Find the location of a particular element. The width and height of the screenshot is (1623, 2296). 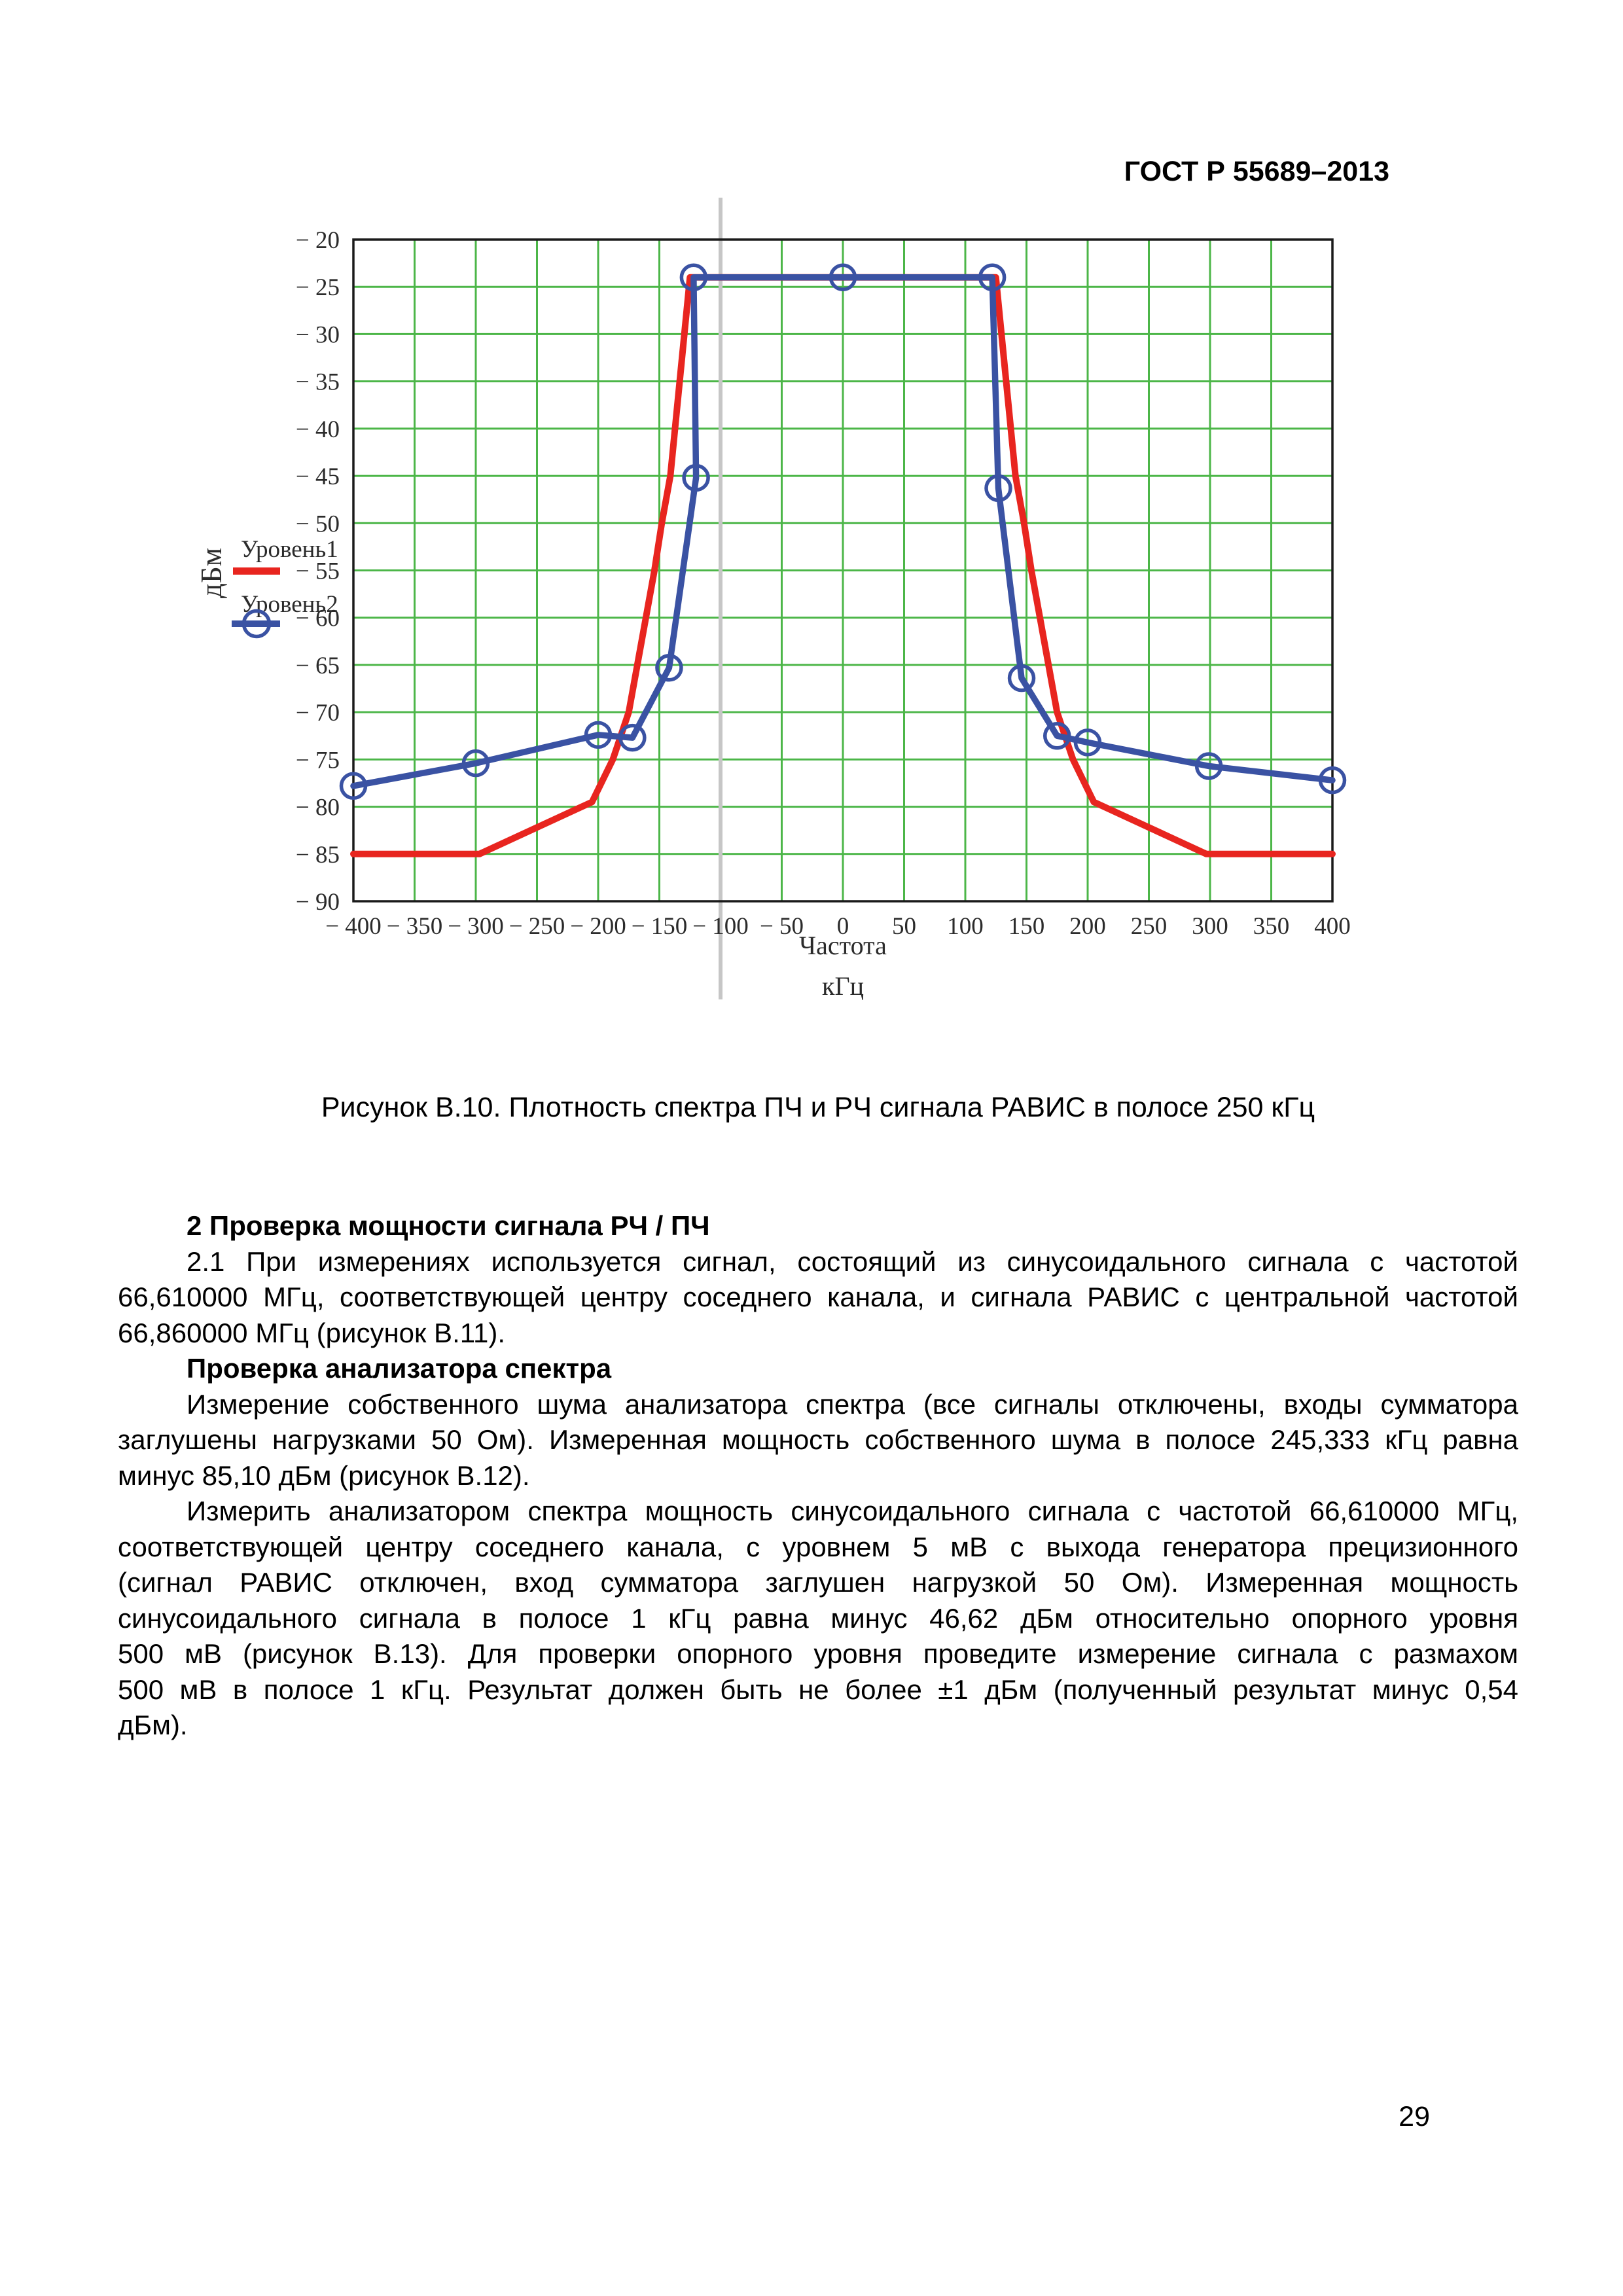

y-tick-label: − 70 is located at coordinates (318, 713).